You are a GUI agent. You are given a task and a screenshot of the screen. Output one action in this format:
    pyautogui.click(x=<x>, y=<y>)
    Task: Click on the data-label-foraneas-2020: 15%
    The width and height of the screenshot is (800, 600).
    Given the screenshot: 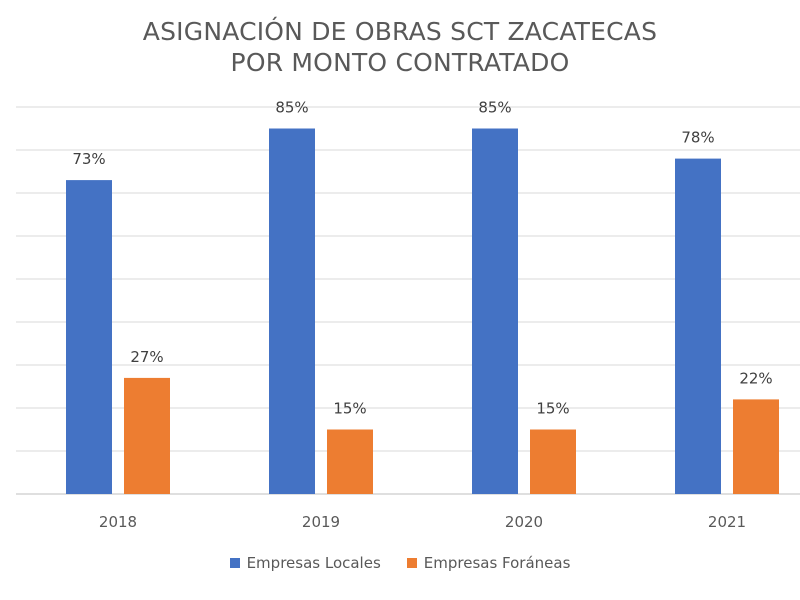 What is the action you would take?
    pyautogui.click(x=552, y=409)
    